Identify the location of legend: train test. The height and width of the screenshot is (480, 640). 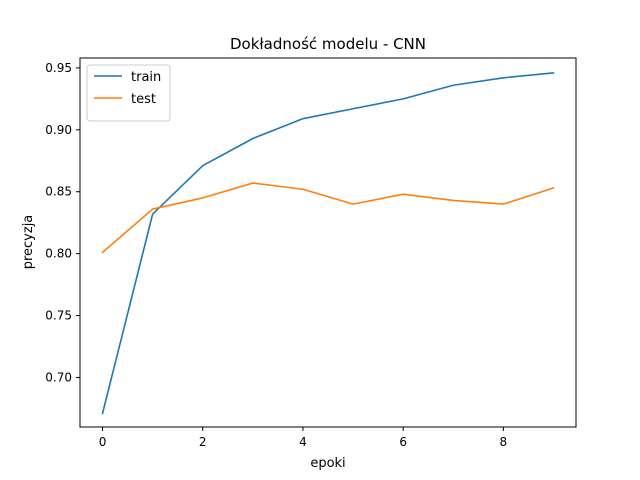
(128, 93).